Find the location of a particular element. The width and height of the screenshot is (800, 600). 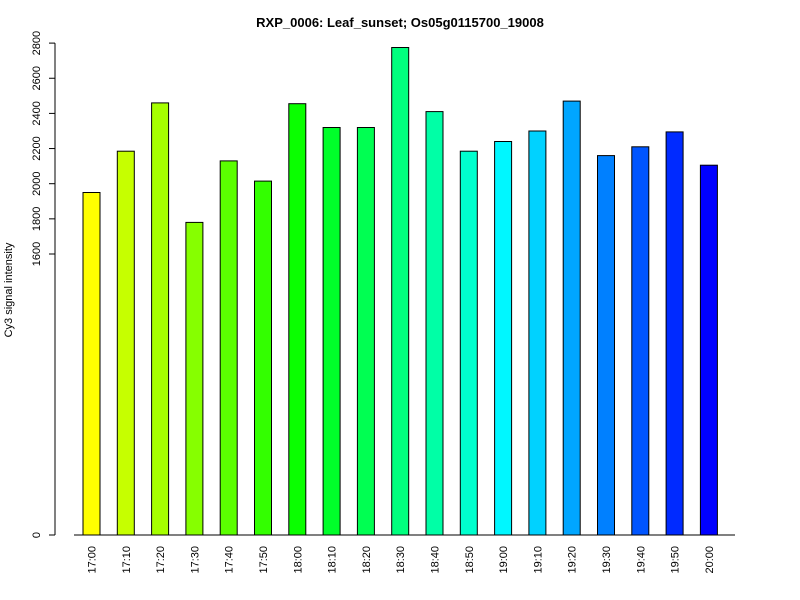

x-tick-label: 18:10 is located at coordinates (333, 560).